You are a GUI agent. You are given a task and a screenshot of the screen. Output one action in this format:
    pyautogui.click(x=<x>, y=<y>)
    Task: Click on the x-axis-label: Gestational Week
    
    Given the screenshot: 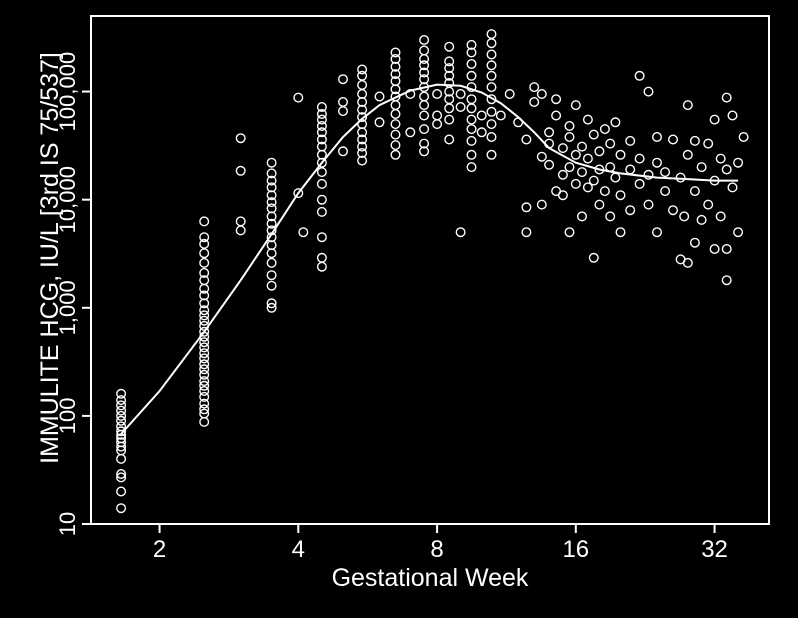 What is the action you would take?
    pyautogui.click(x=430, y=578)
    